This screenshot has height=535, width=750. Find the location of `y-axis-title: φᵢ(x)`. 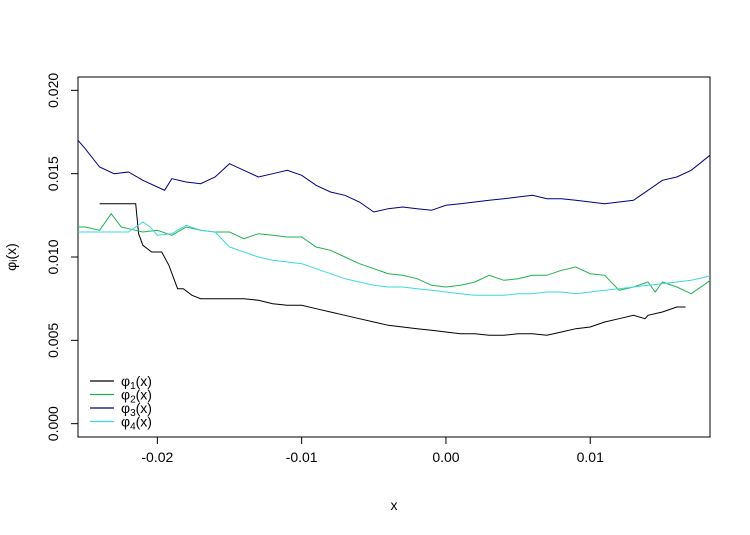

y-axis-title: φᵢ(x) is located at coordinates (11, 257).